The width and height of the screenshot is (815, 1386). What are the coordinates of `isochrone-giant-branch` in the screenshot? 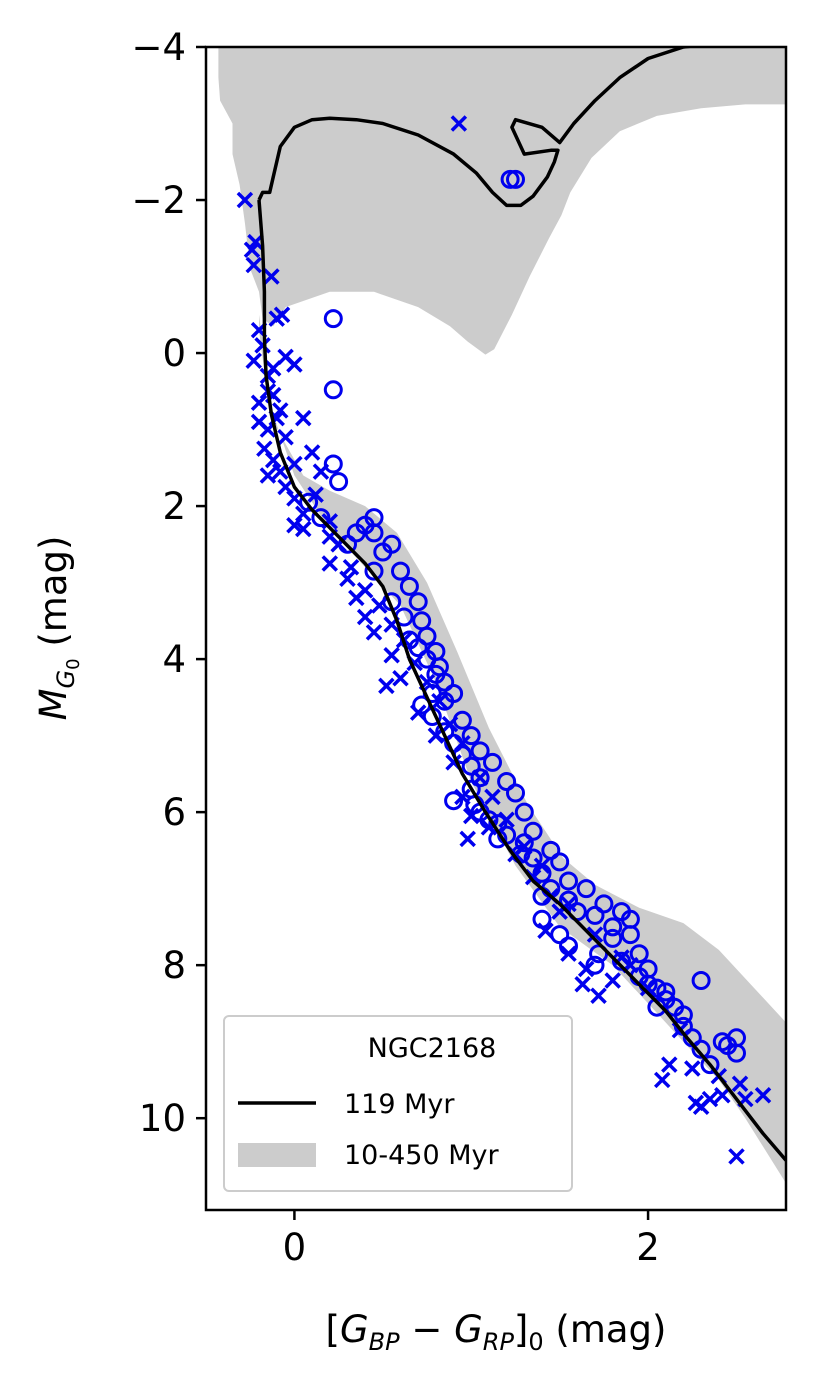 It's located at (478, 127).